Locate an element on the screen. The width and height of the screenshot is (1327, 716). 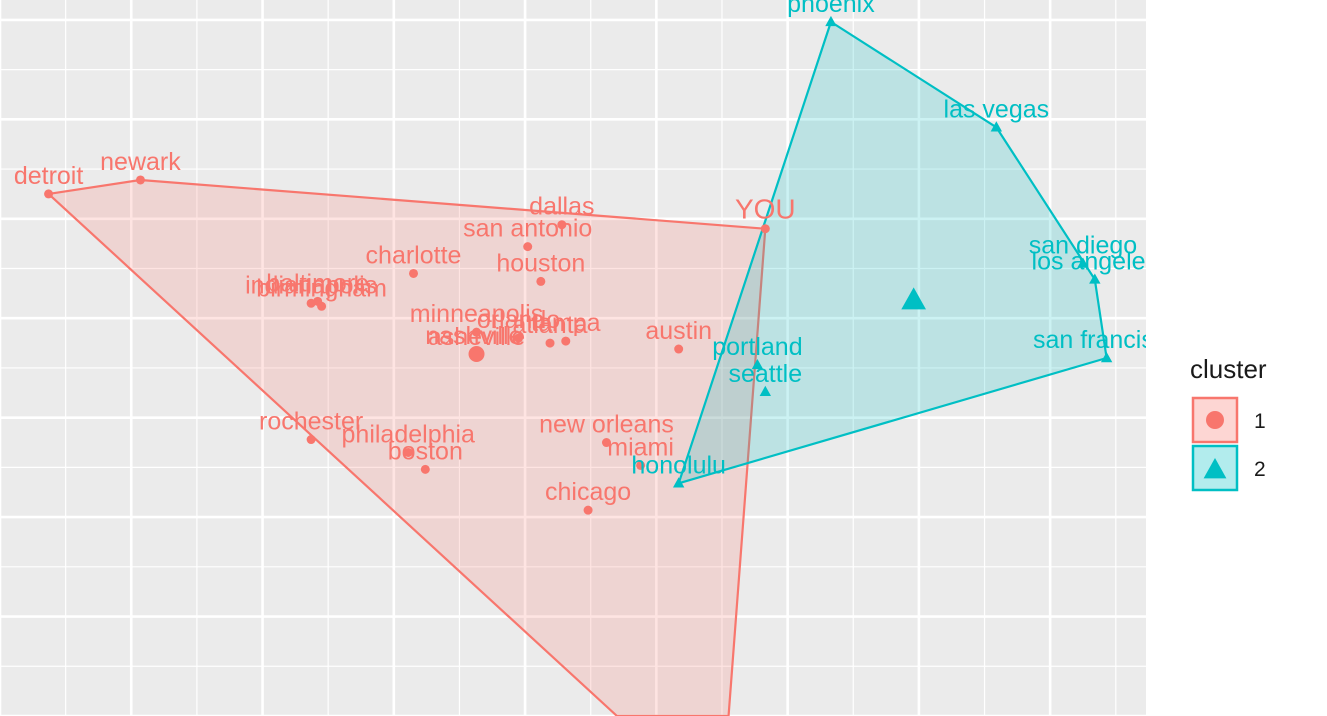
point-label: tampa is located at coordinates (566, 323).